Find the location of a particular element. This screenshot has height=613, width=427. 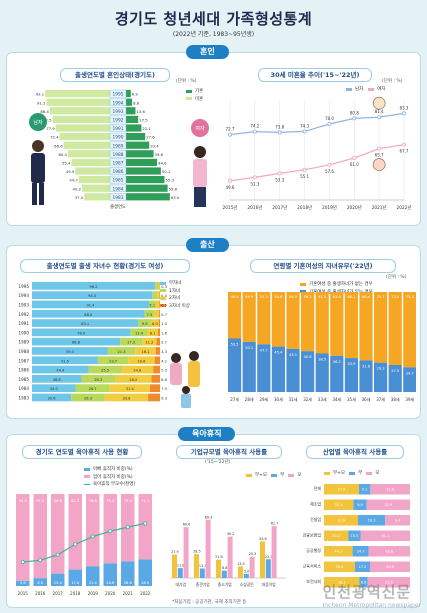

year-label: 1994 is located at coordinates (118, 103).